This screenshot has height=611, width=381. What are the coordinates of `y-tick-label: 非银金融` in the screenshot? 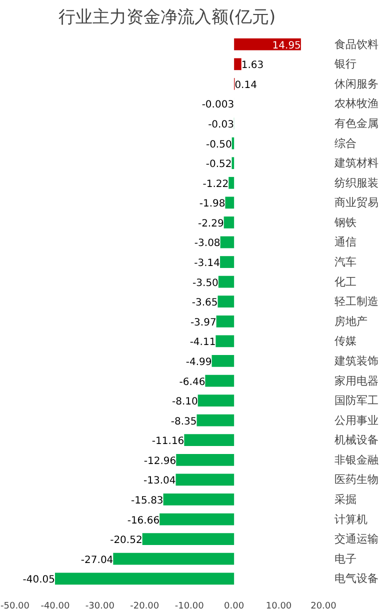 It's located at (356, 459).